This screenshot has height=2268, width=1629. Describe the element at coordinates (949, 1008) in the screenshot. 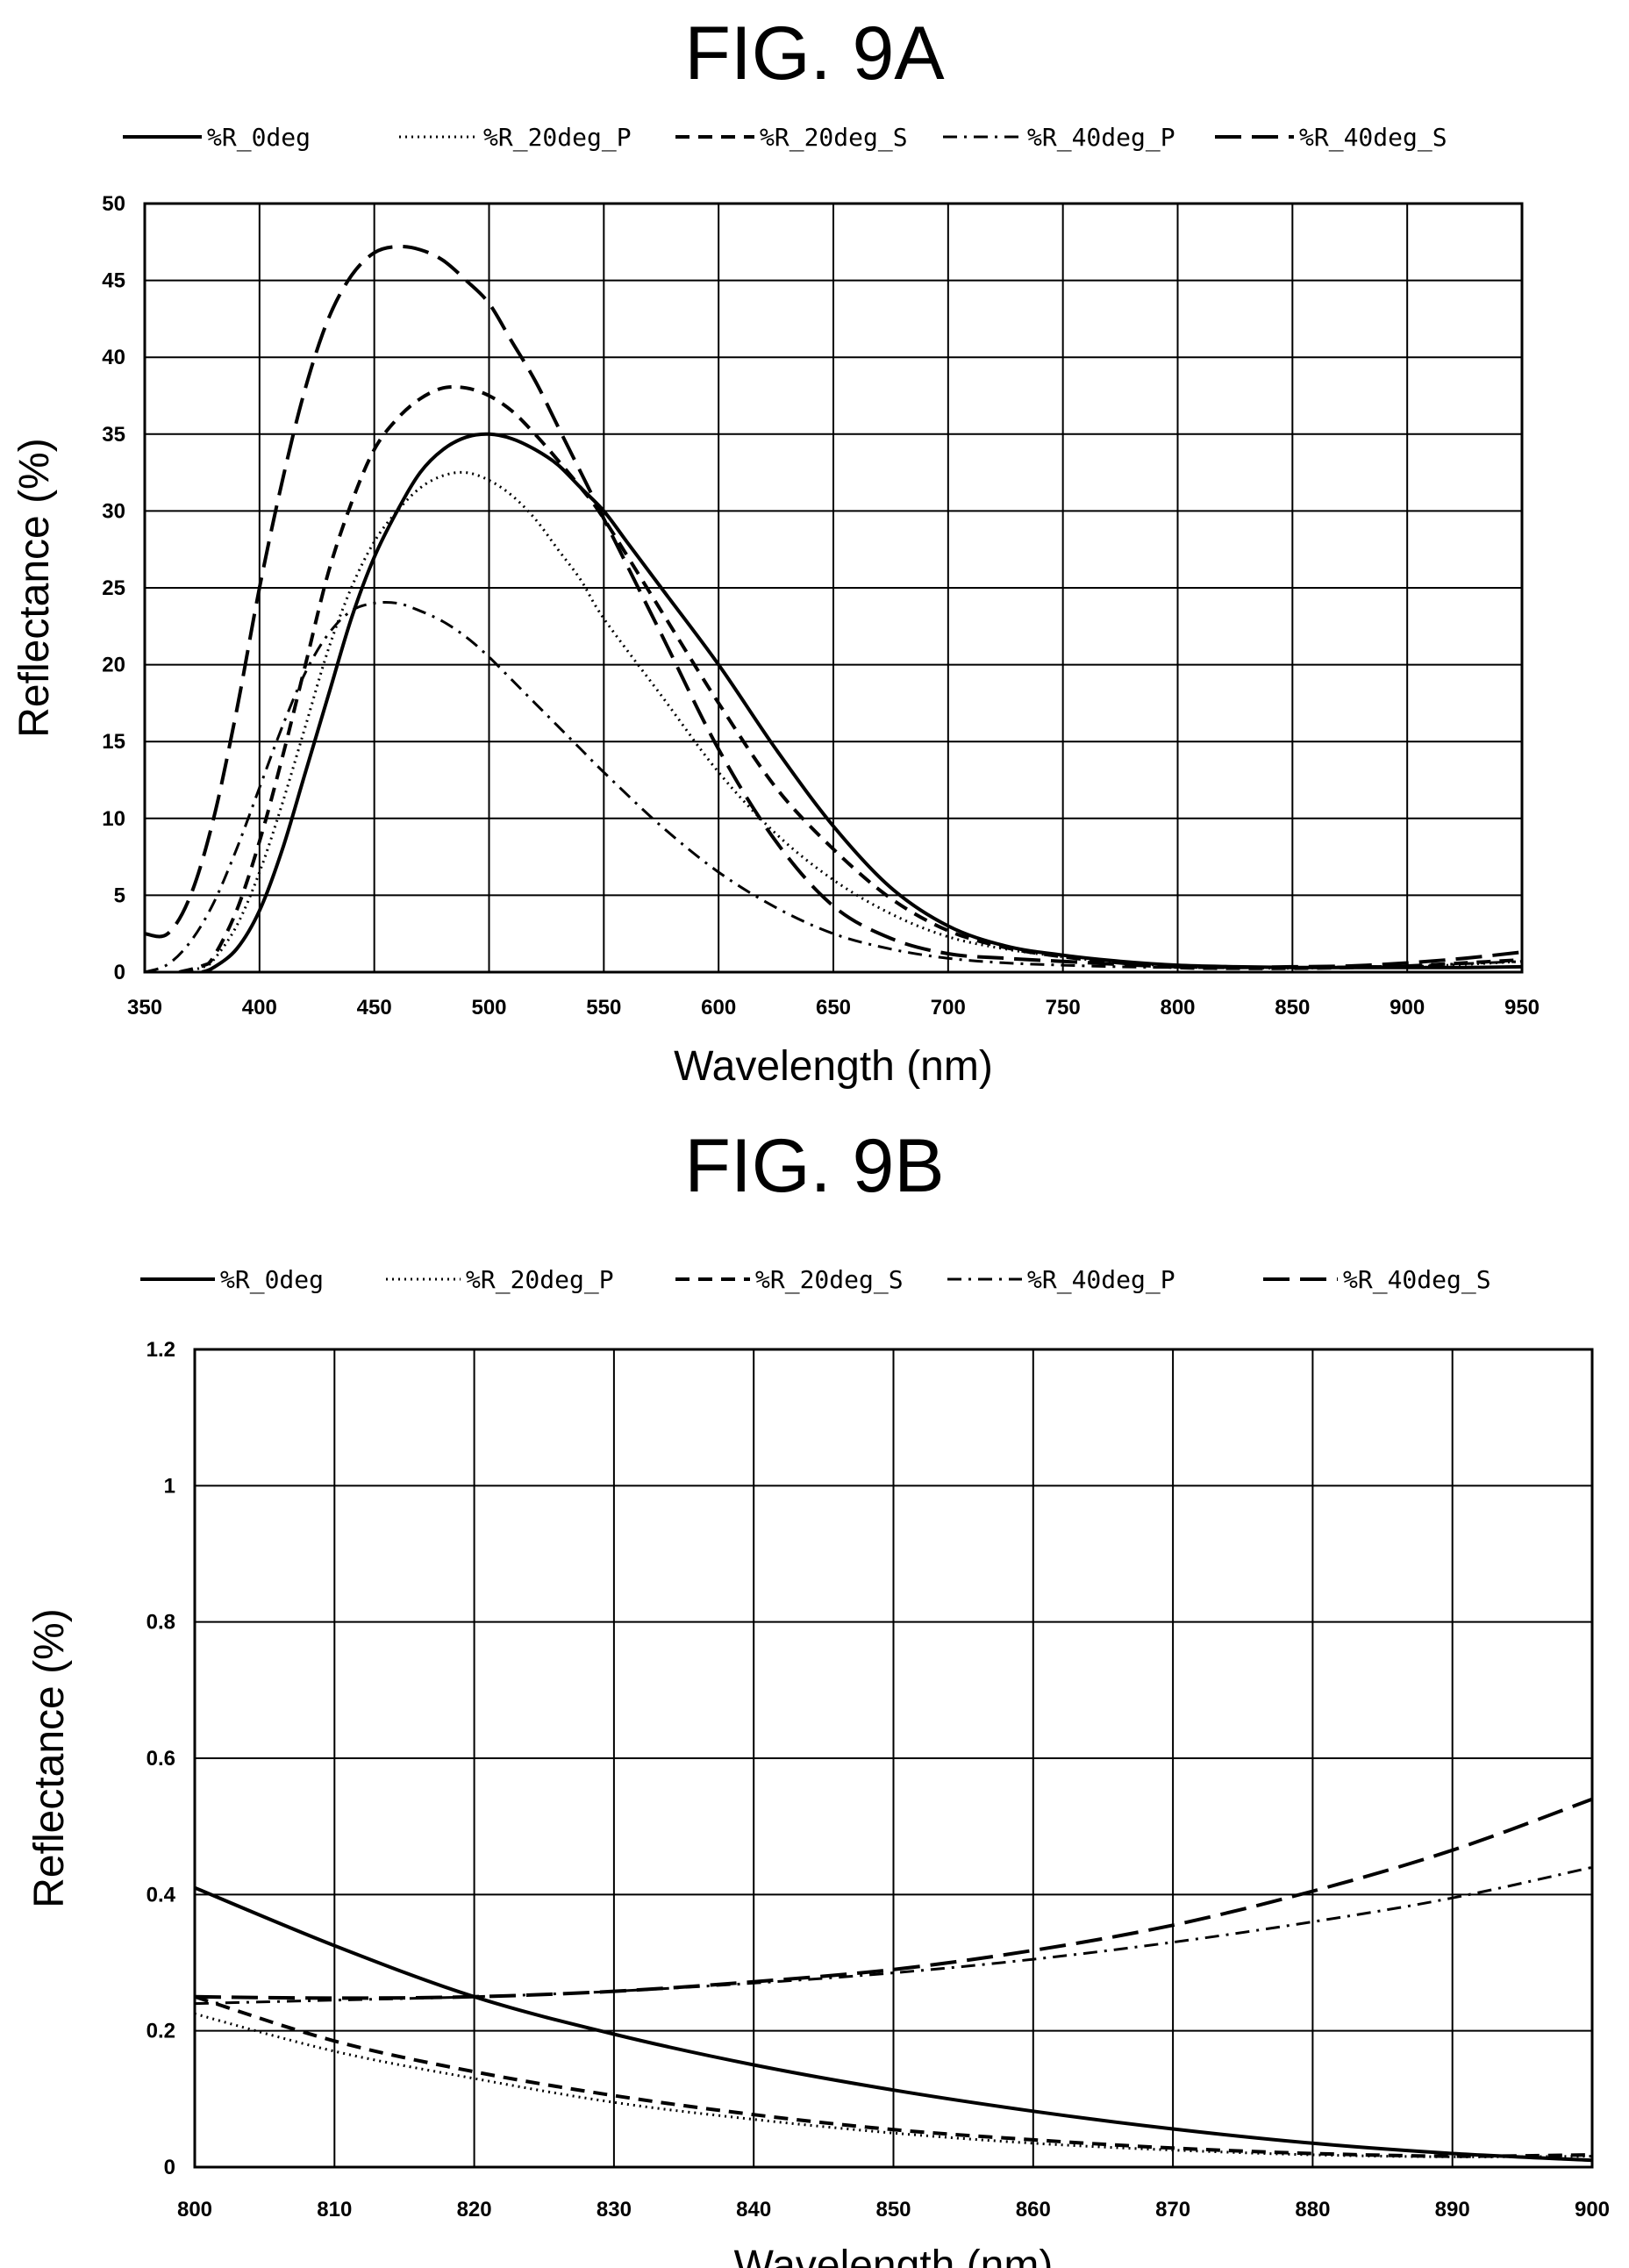

I see `x-tick-label: 700` at that location.